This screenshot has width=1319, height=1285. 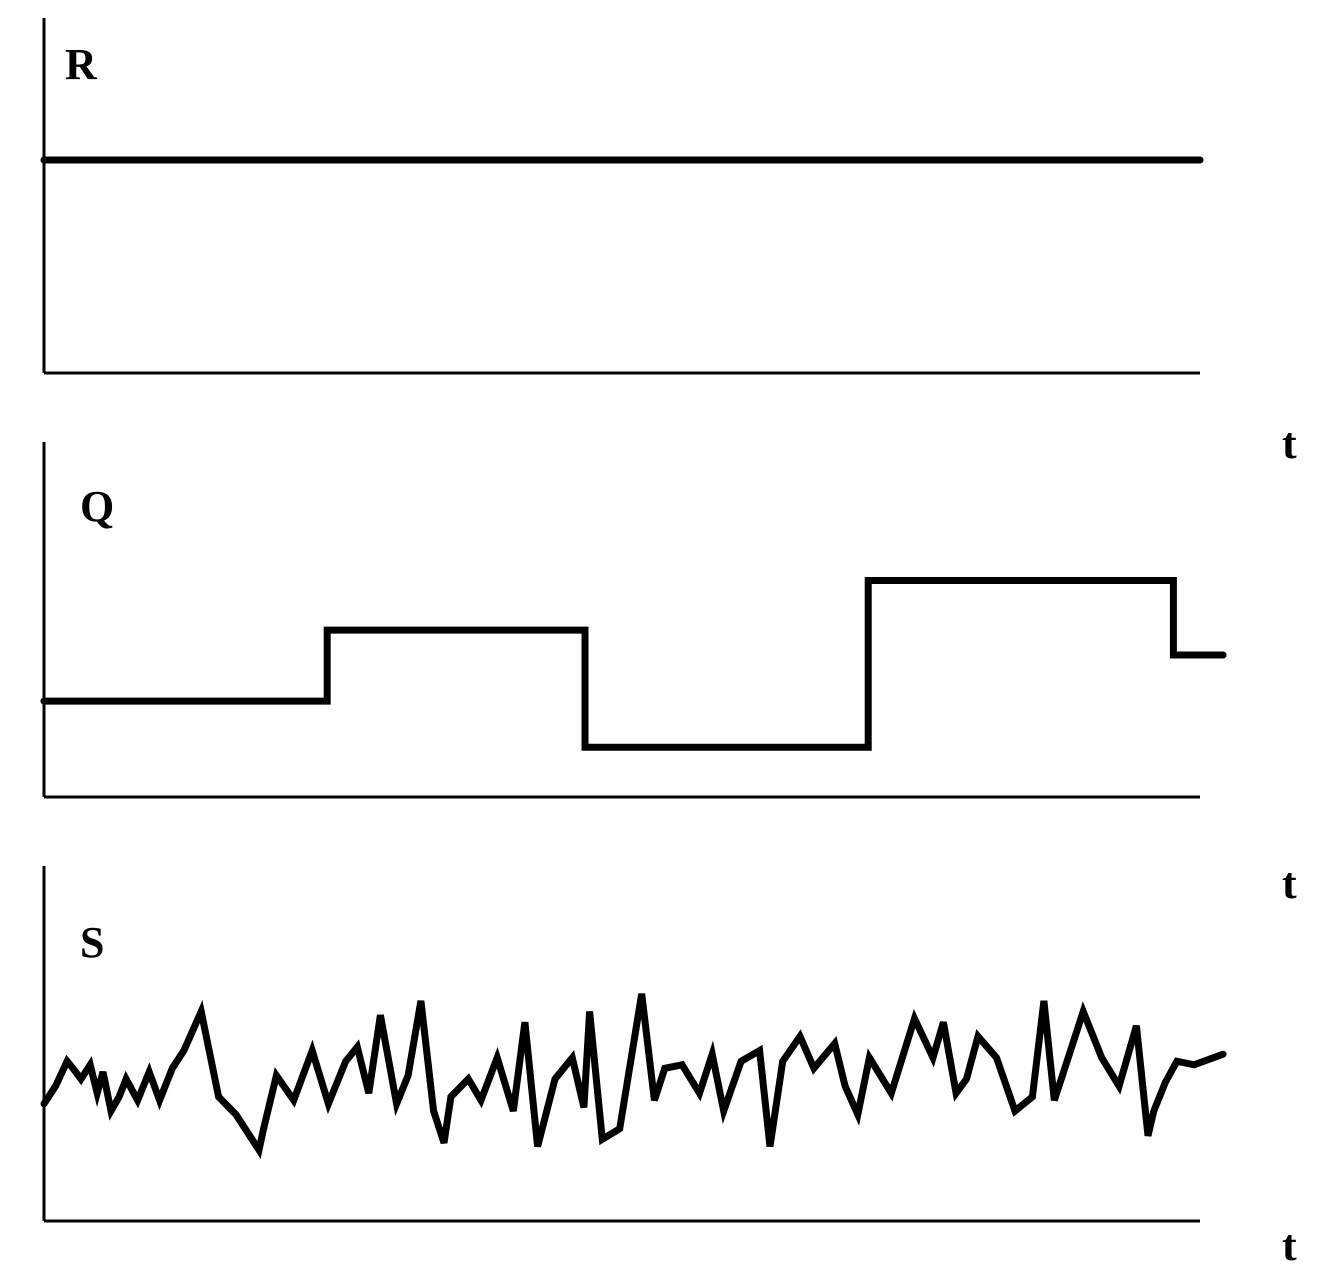 What do you see at coordinates (633, 664) in the screenshot?
I see `panel-q-series-line` at bounding box center [633, 664].